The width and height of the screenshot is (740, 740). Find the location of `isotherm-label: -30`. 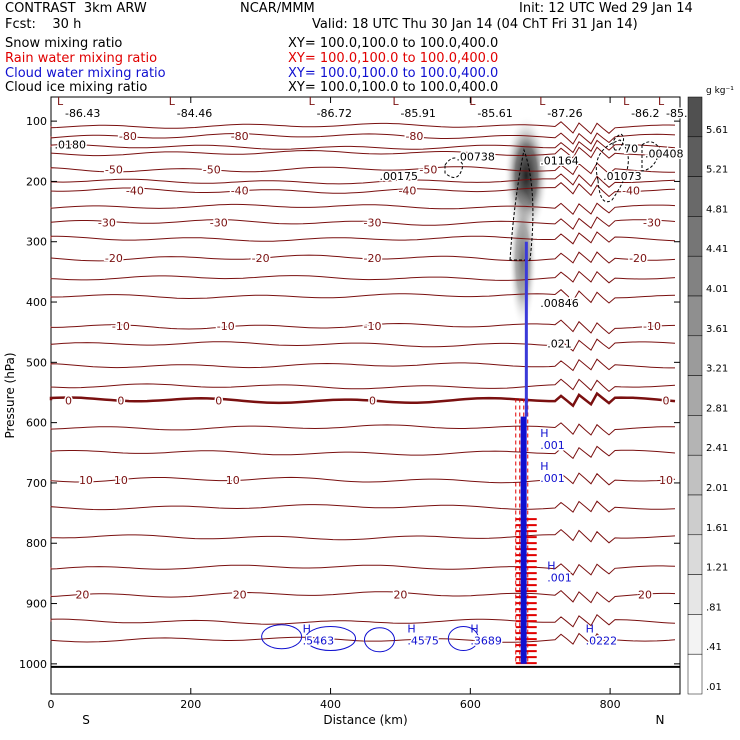

isotherm-label: -30 is located at coordinates (373, 222).